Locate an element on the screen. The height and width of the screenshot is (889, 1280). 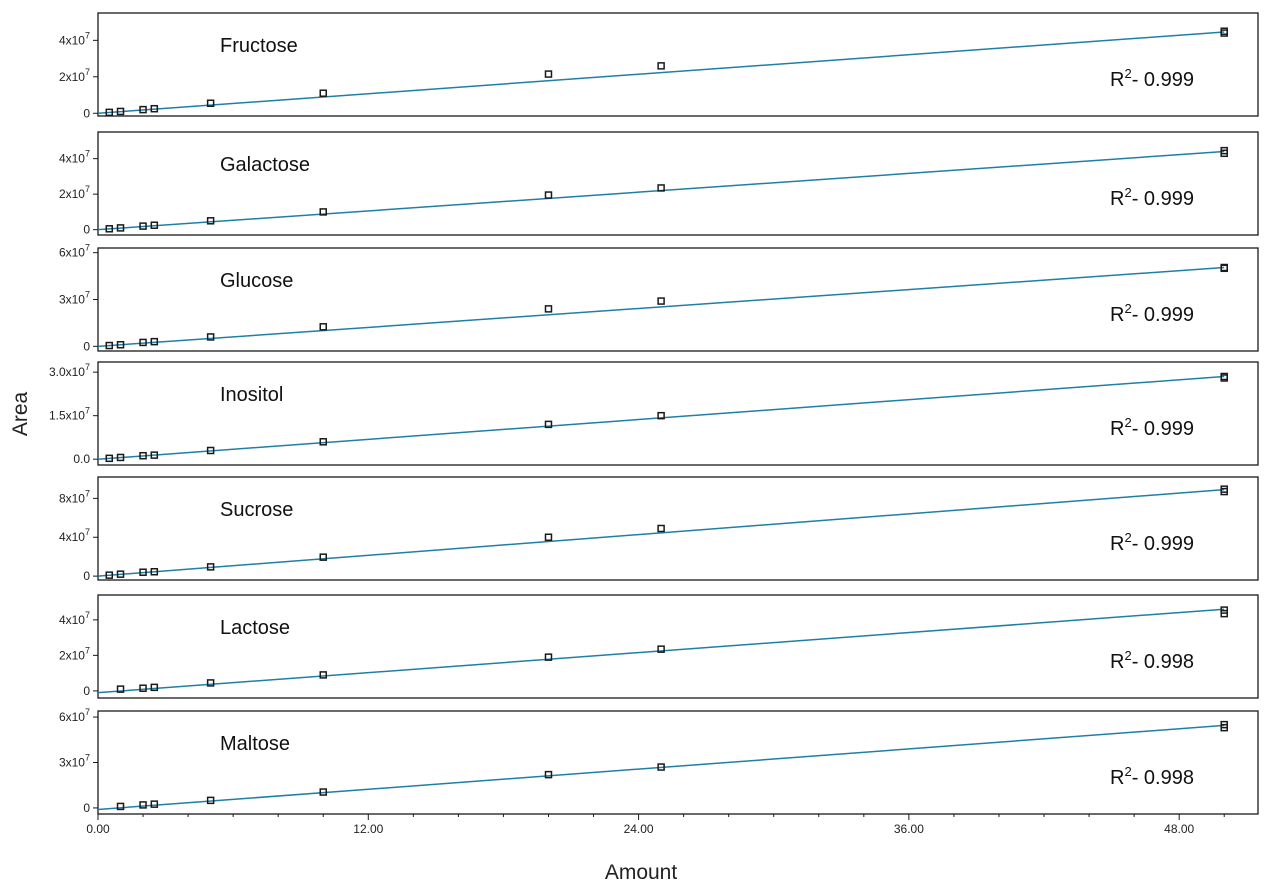
y-tick-label: 2x10⁷ is located at coordinates (74, 653).